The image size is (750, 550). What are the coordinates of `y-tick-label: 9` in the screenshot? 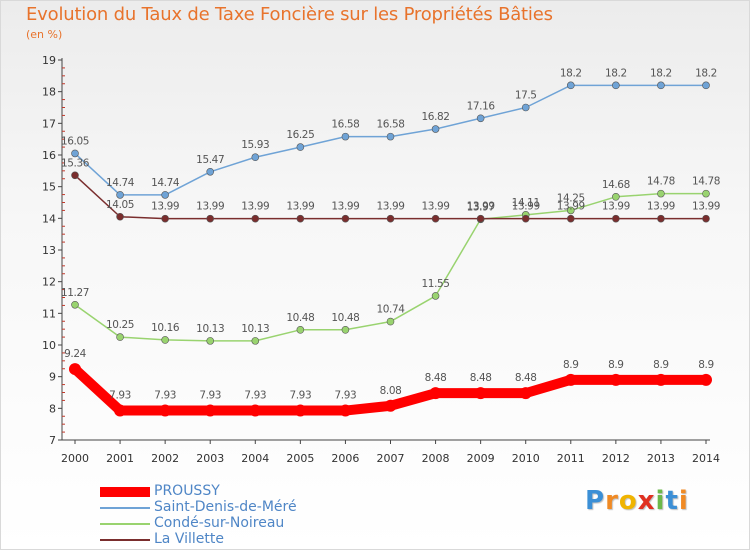 It's located at (52, 377).